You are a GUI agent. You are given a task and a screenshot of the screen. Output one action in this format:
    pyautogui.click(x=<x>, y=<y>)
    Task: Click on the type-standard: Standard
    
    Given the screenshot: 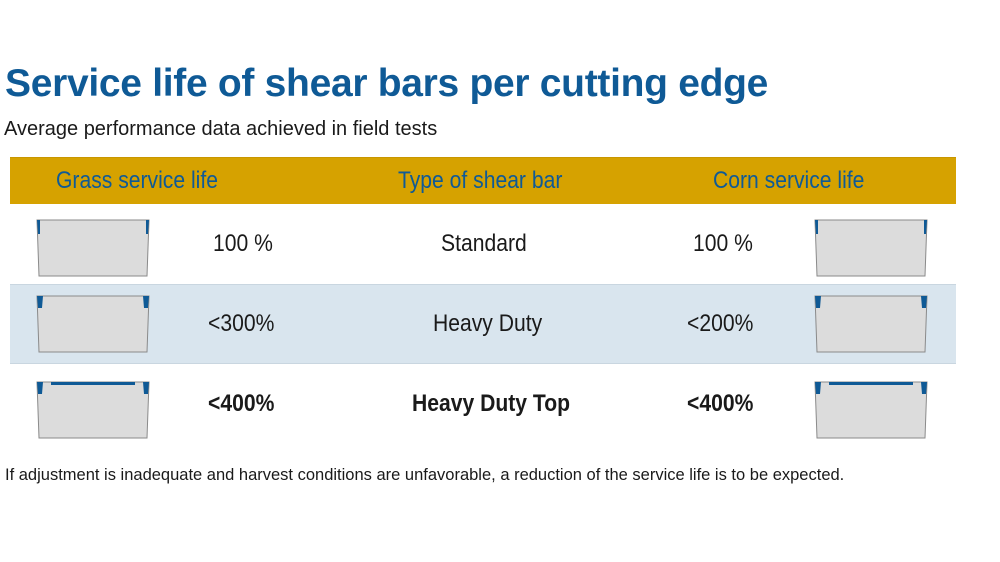 What is the action you would take?
    pyautogui.click(x=484, y=243)
    